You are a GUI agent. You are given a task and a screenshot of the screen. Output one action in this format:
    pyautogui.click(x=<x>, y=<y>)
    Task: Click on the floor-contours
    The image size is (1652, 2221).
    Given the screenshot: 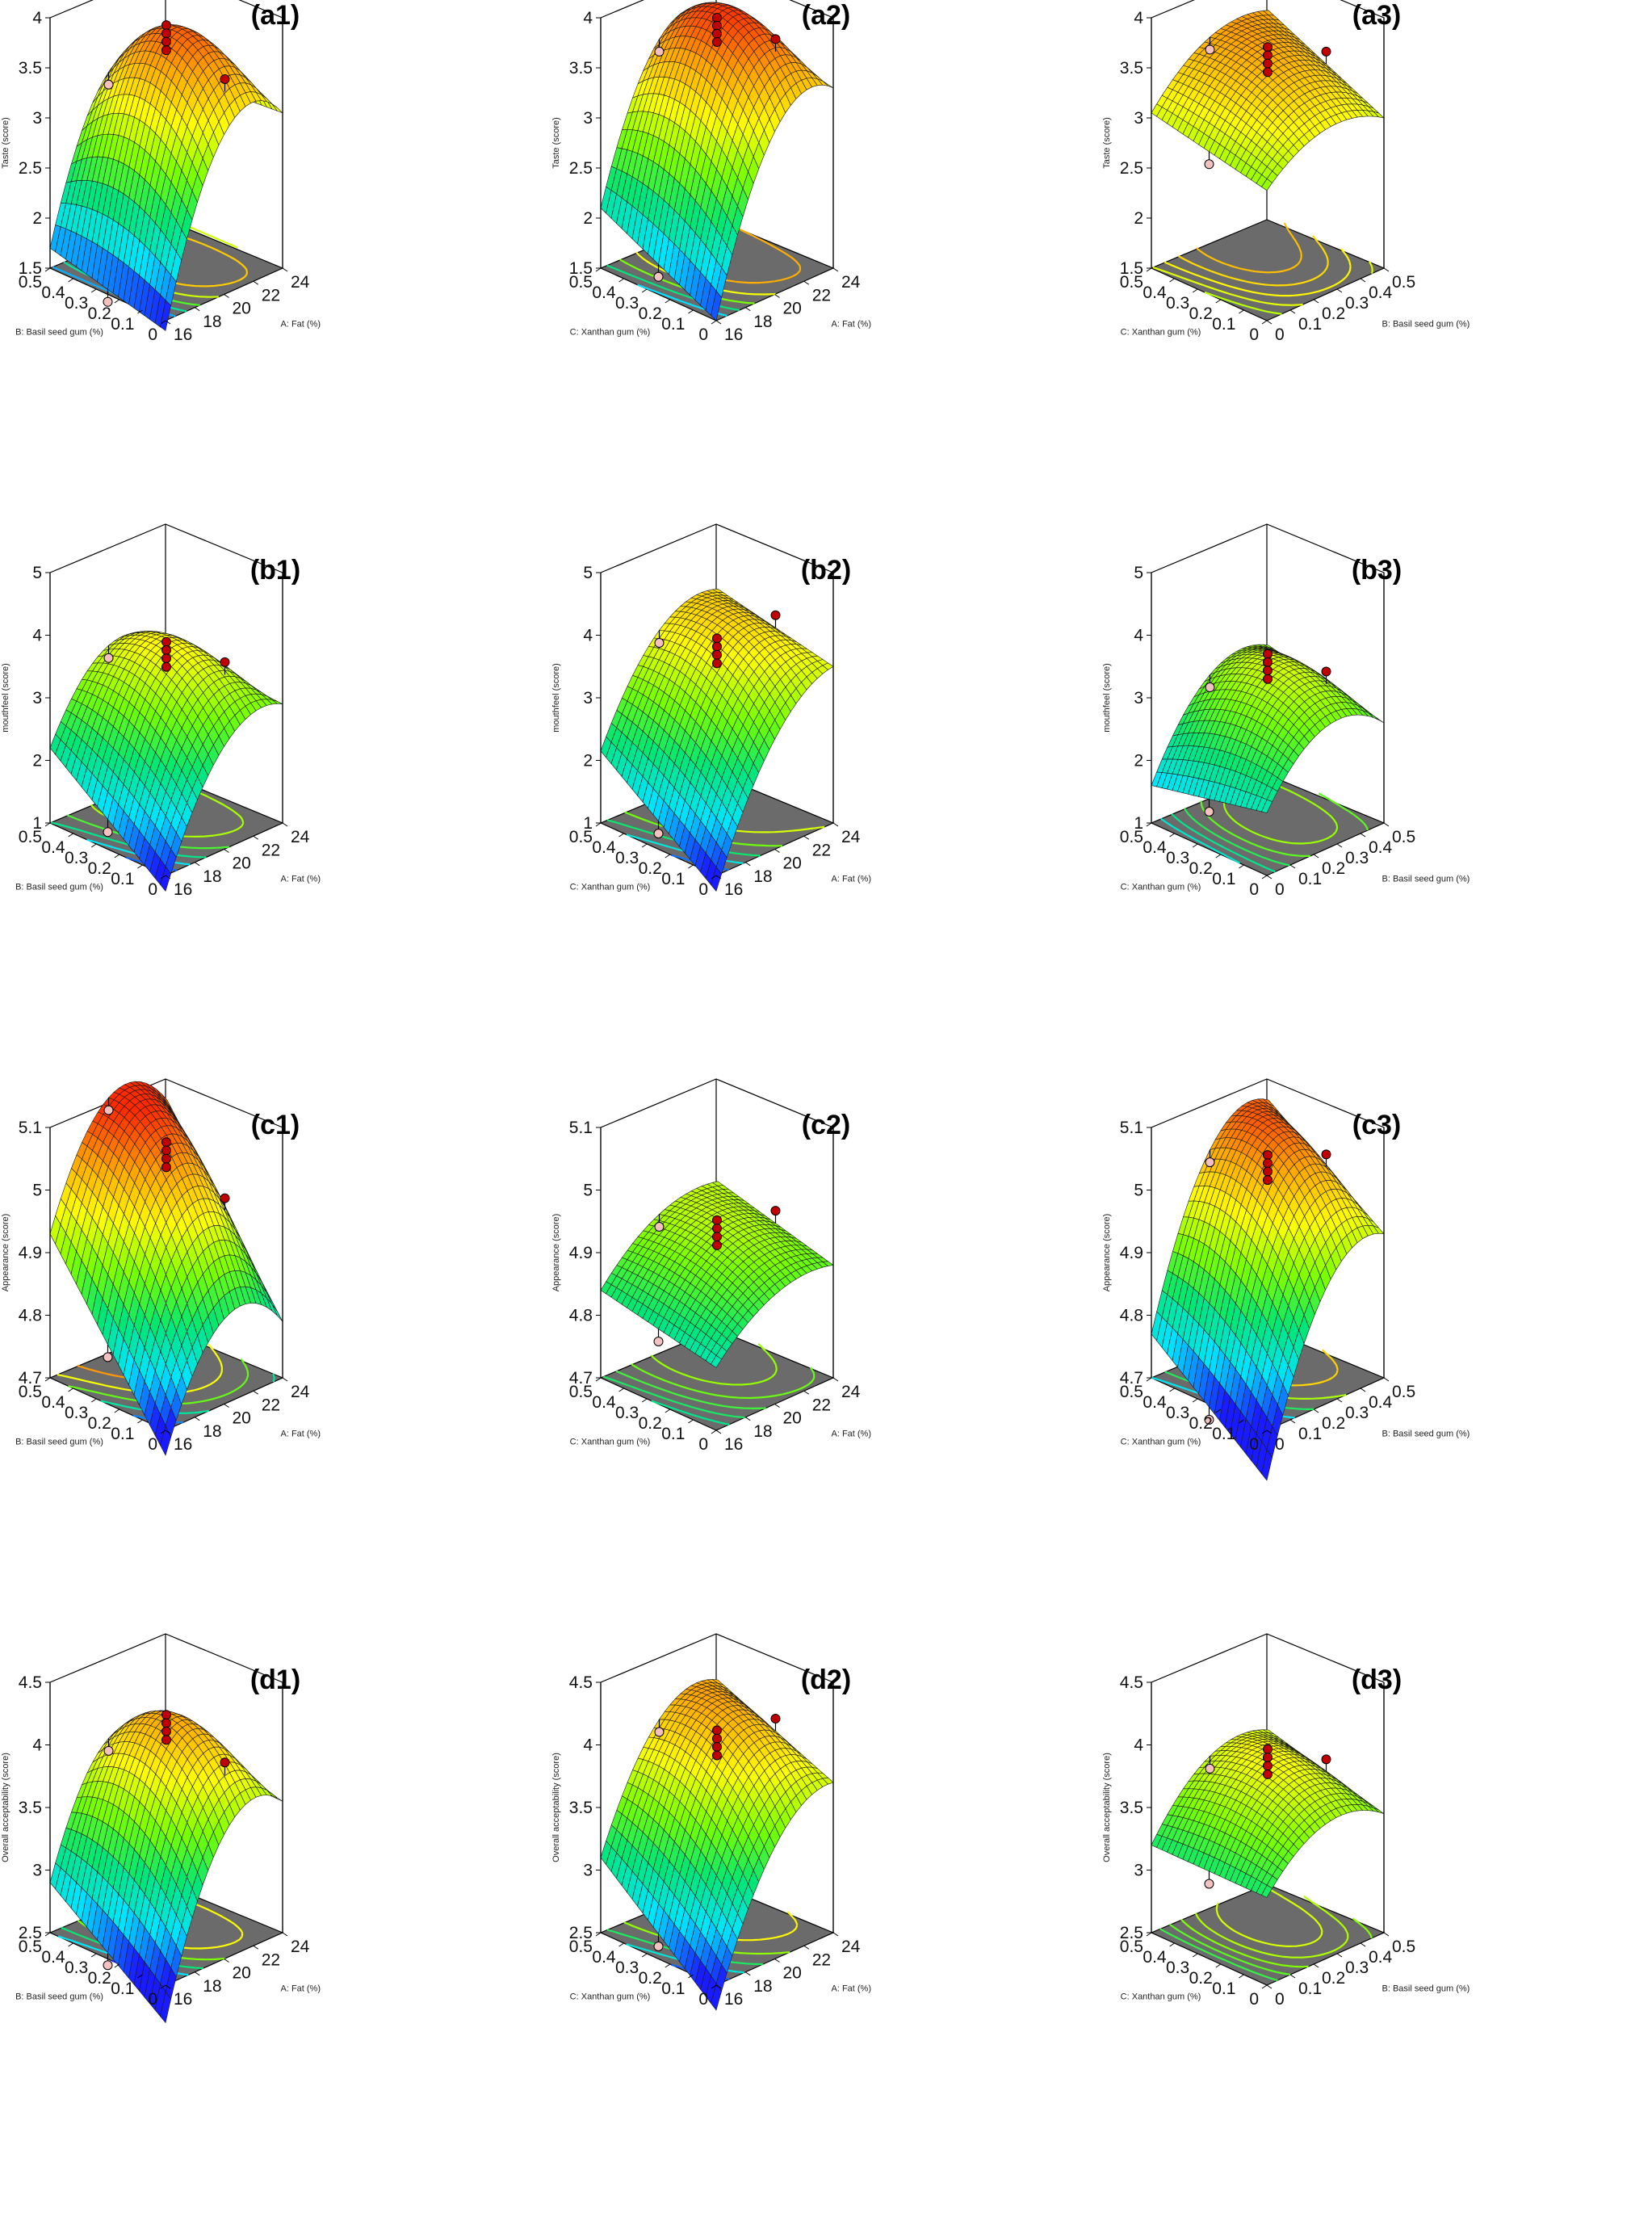 What is the action you would take?
    pyautogui.click(x=1264, y=826)
    